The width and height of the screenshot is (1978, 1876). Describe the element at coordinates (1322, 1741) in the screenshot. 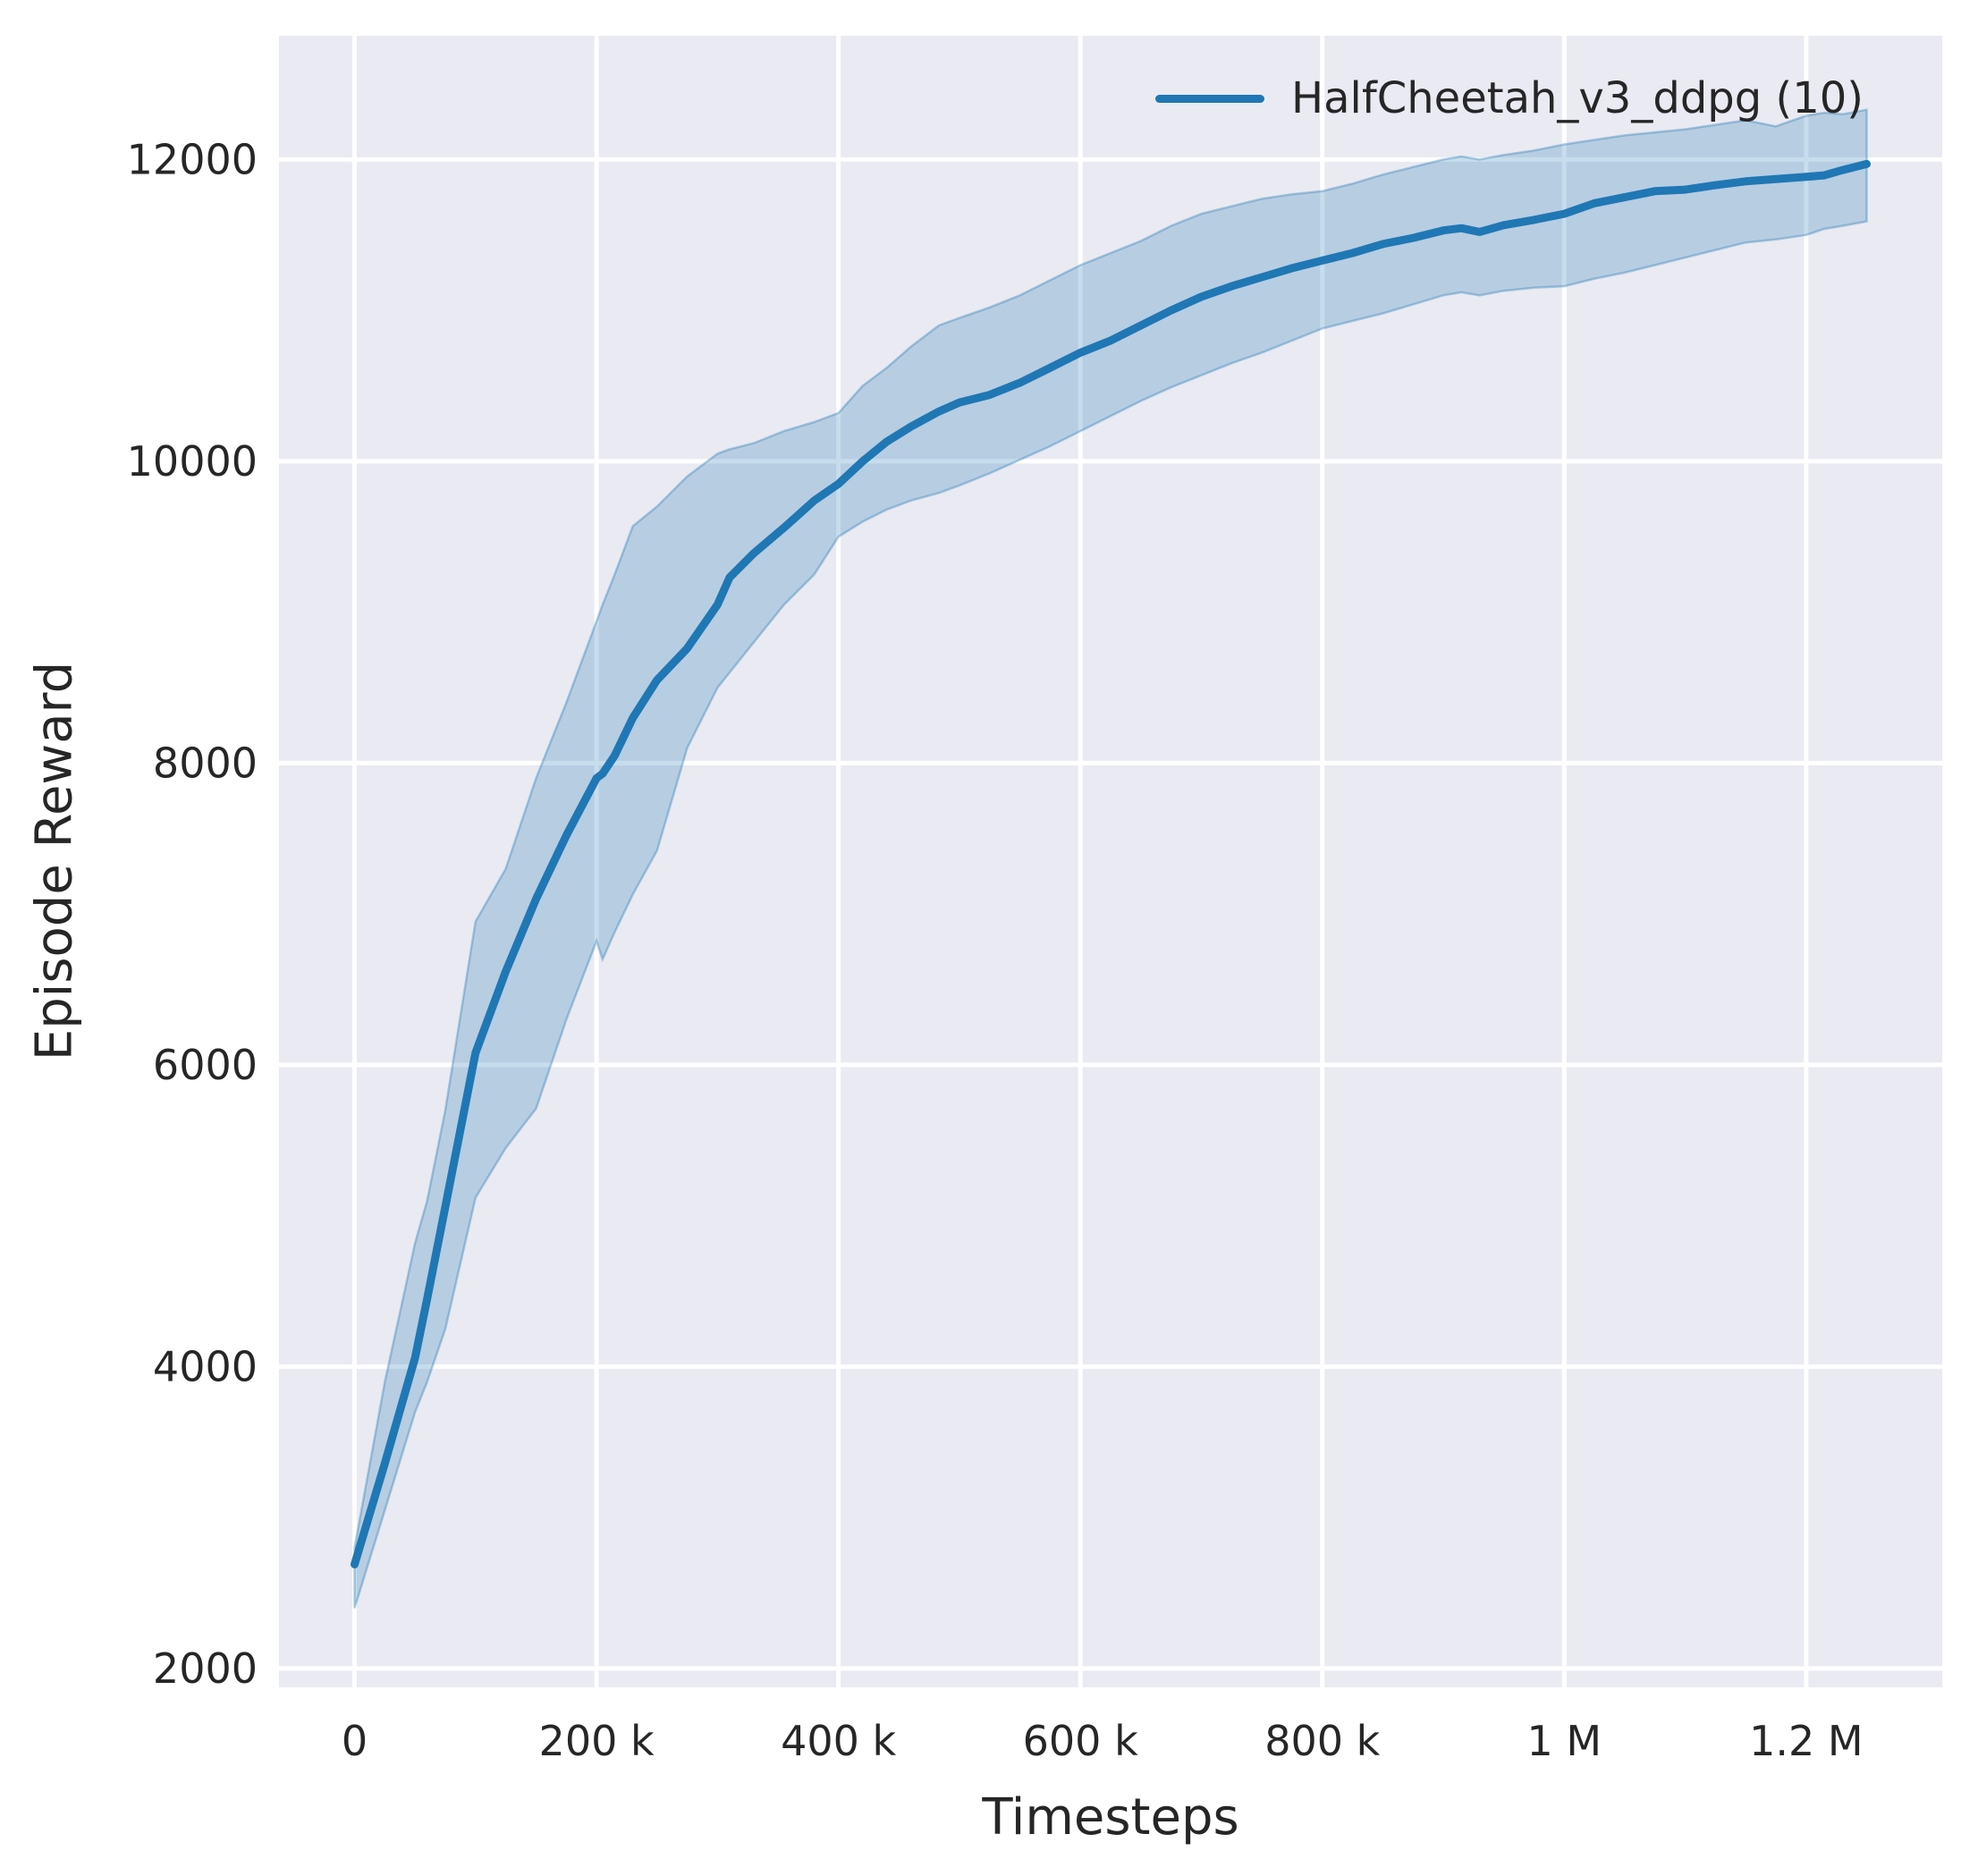

I see `x-tick-label: 800 k` at that location.